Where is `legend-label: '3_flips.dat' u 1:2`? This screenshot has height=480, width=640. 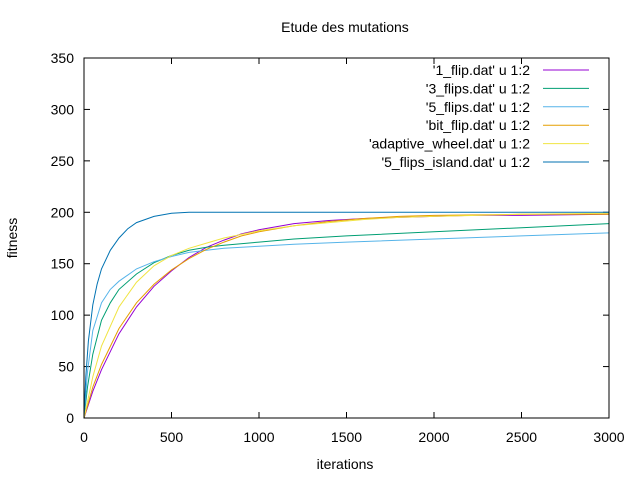
legend-label: '3_flips.dat' u 1:2 is located at coordinates (478, 88).